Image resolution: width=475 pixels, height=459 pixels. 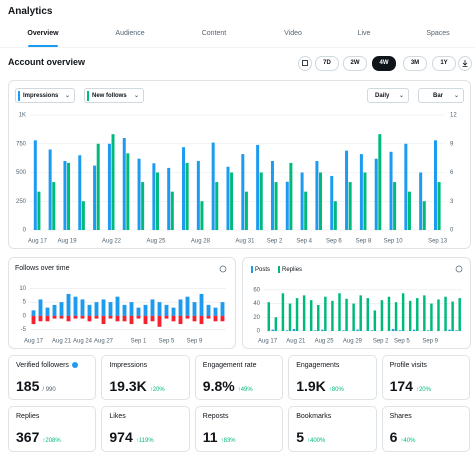 I want to click on metric-dropdown: New follows ⌄, so click(x=114, y=95).